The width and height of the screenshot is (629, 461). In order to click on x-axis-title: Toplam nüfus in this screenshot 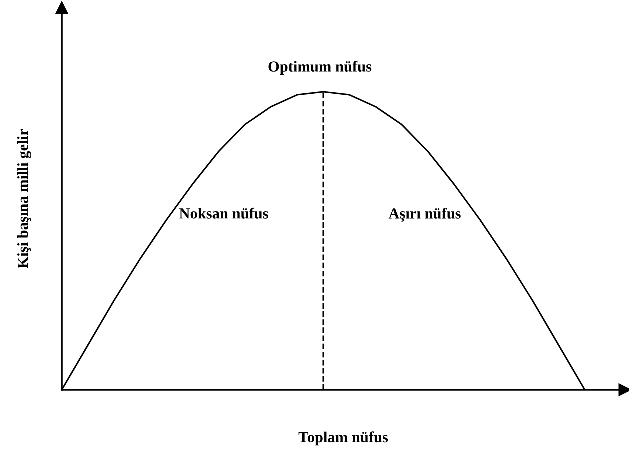, I will do `click(343, 439)`.